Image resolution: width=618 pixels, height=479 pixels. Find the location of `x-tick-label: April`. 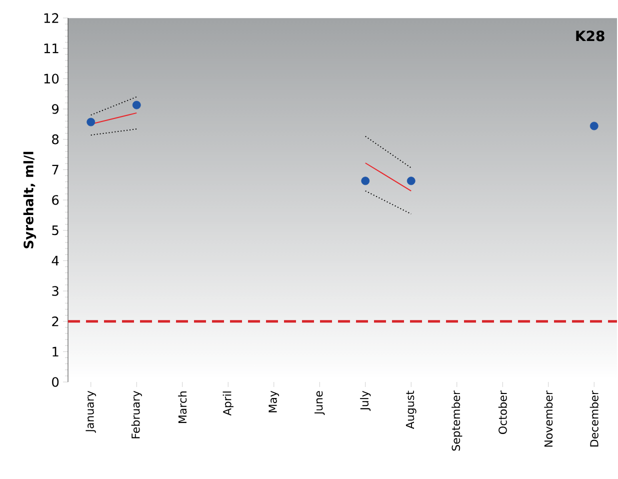

x-tick-label: April is located at coordinates (228, 404).